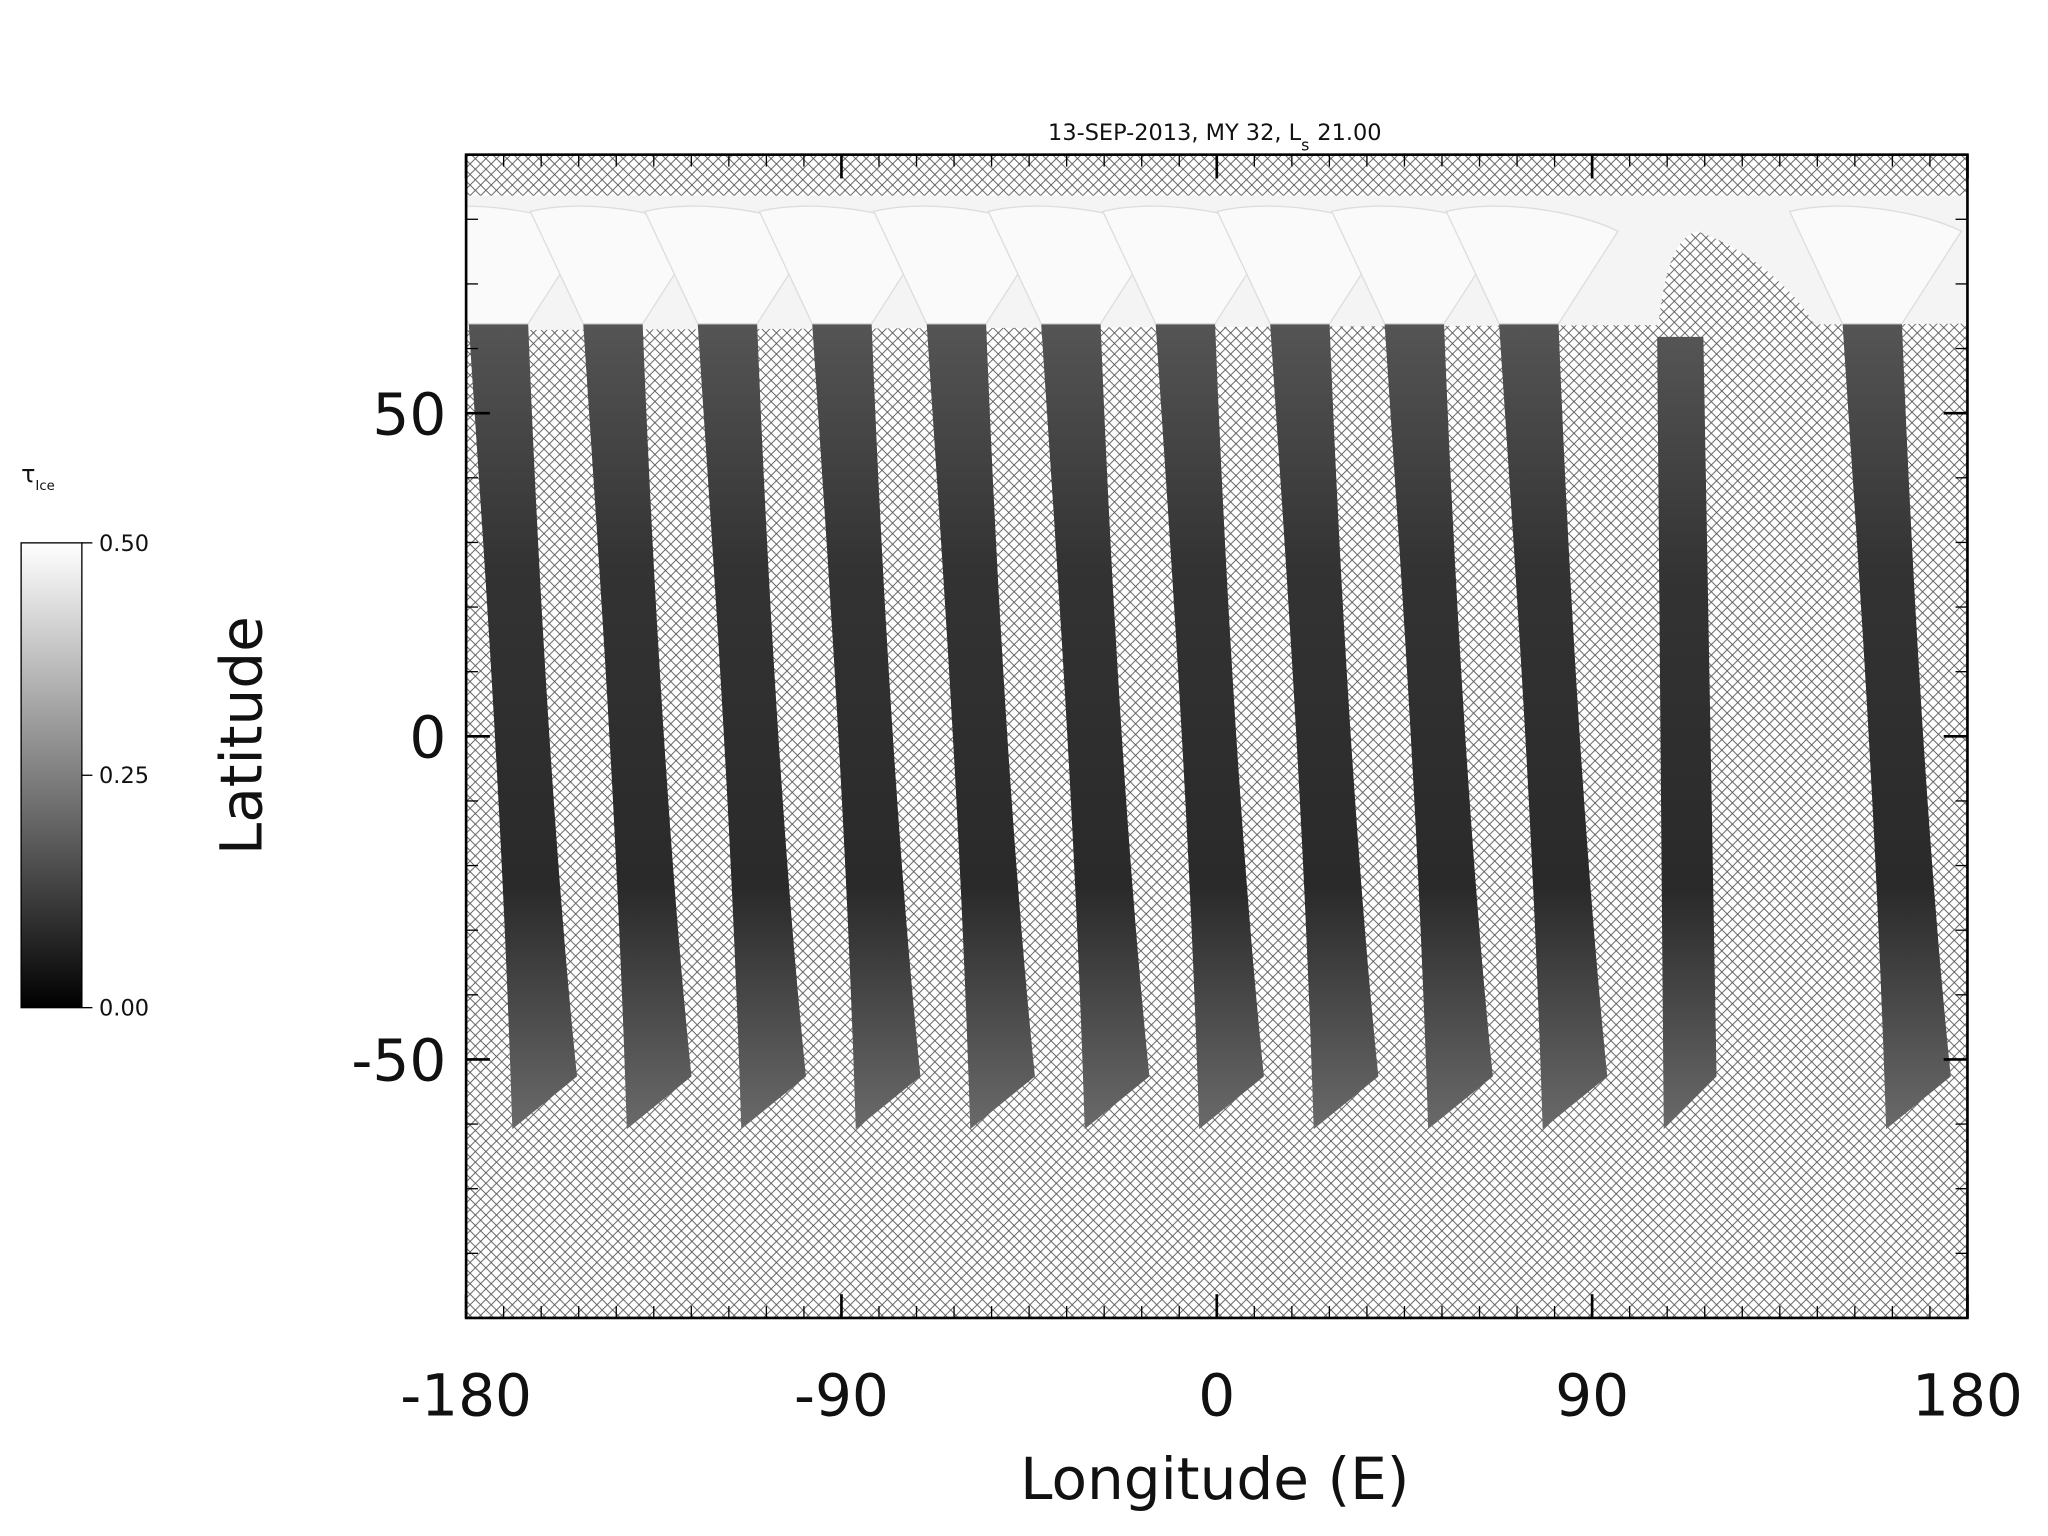 This screenshot has height=1536, width=2048. What do you see at coordinates (466, 1396) in the screenshot?
I see `x-tick-label: -180` at bounding box center [466, 1396].